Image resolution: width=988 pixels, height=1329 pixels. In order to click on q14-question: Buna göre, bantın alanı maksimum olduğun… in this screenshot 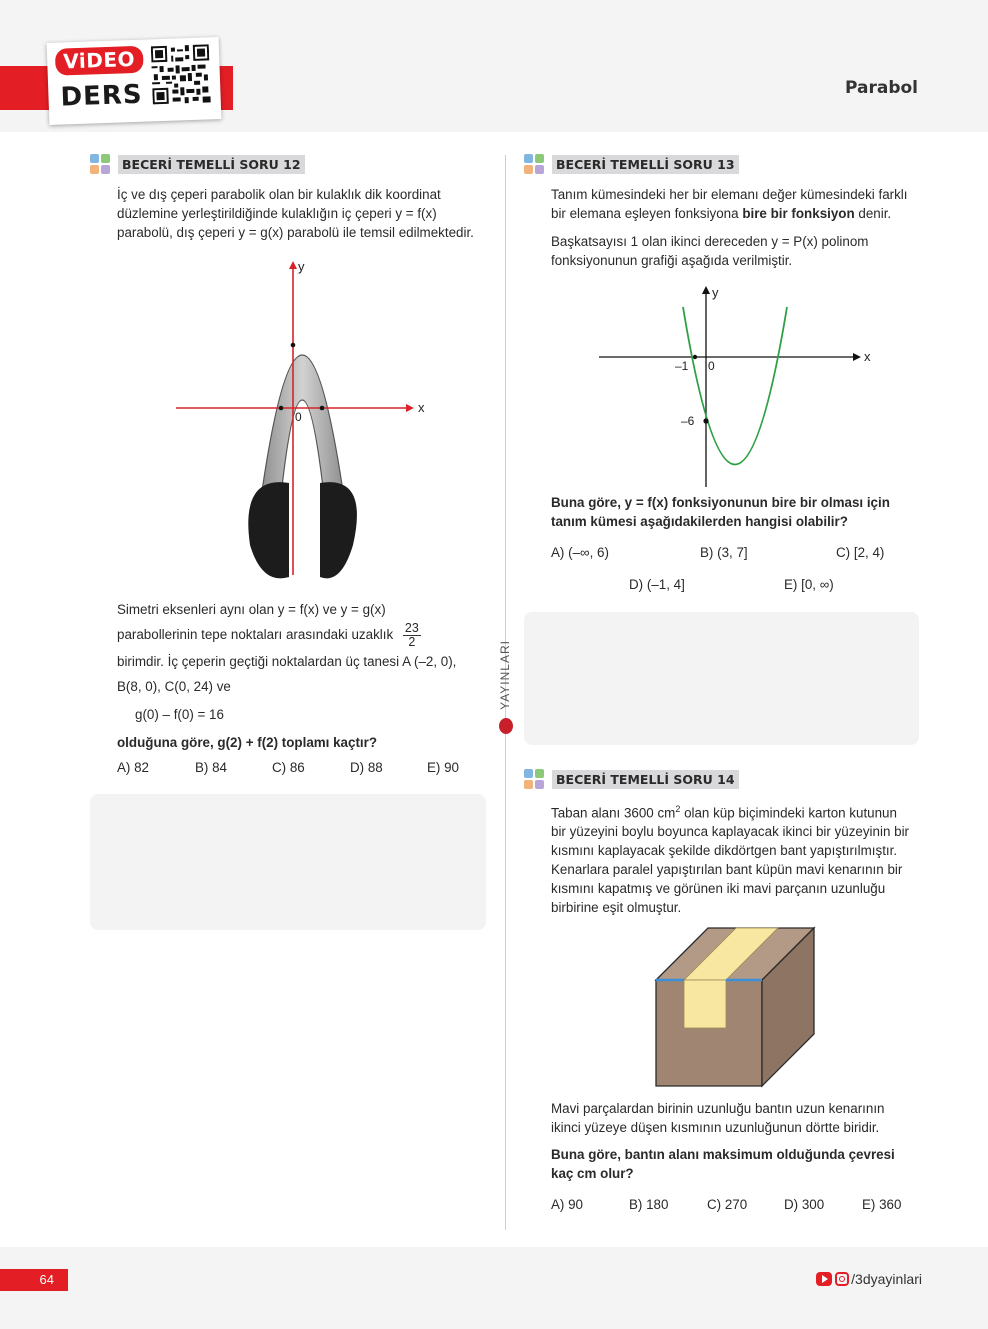, I will do `click(741, 1164)`.